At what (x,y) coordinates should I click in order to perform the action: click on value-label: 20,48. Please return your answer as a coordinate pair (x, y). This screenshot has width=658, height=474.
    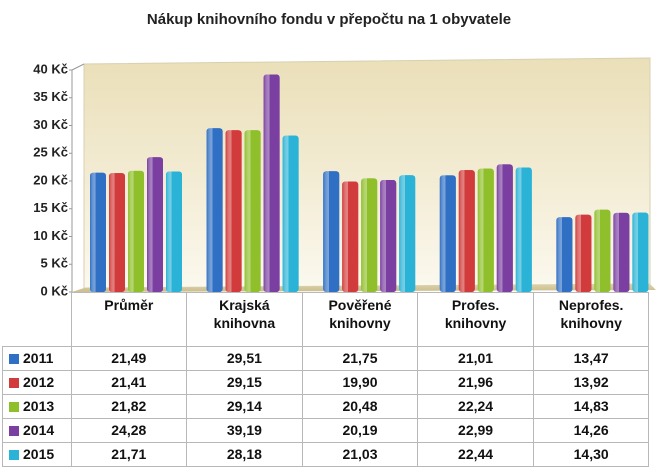
    Looking at the image, I should click on (360, 406).